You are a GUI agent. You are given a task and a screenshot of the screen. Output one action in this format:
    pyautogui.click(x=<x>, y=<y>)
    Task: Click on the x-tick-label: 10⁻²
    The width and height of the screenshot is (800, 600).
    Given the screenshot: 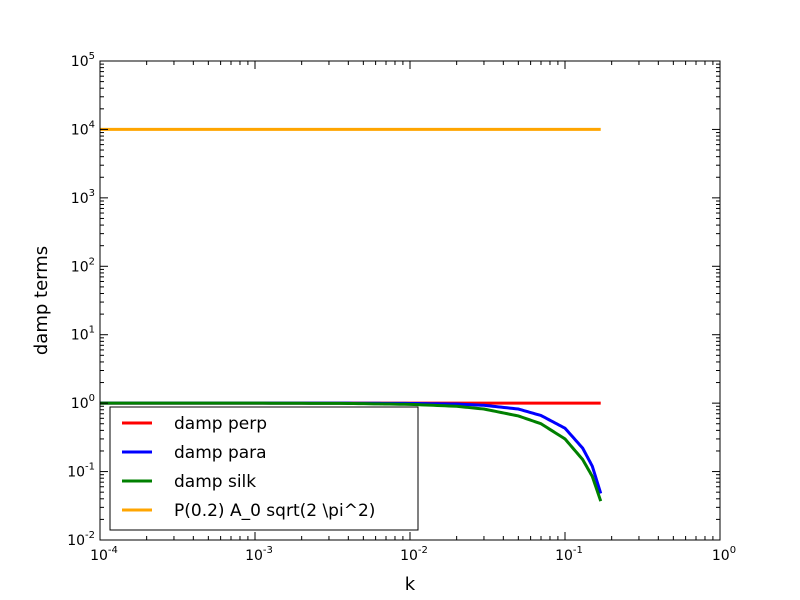 What is the action you would take?
    pyautogui.click(x=414, y=554)
    